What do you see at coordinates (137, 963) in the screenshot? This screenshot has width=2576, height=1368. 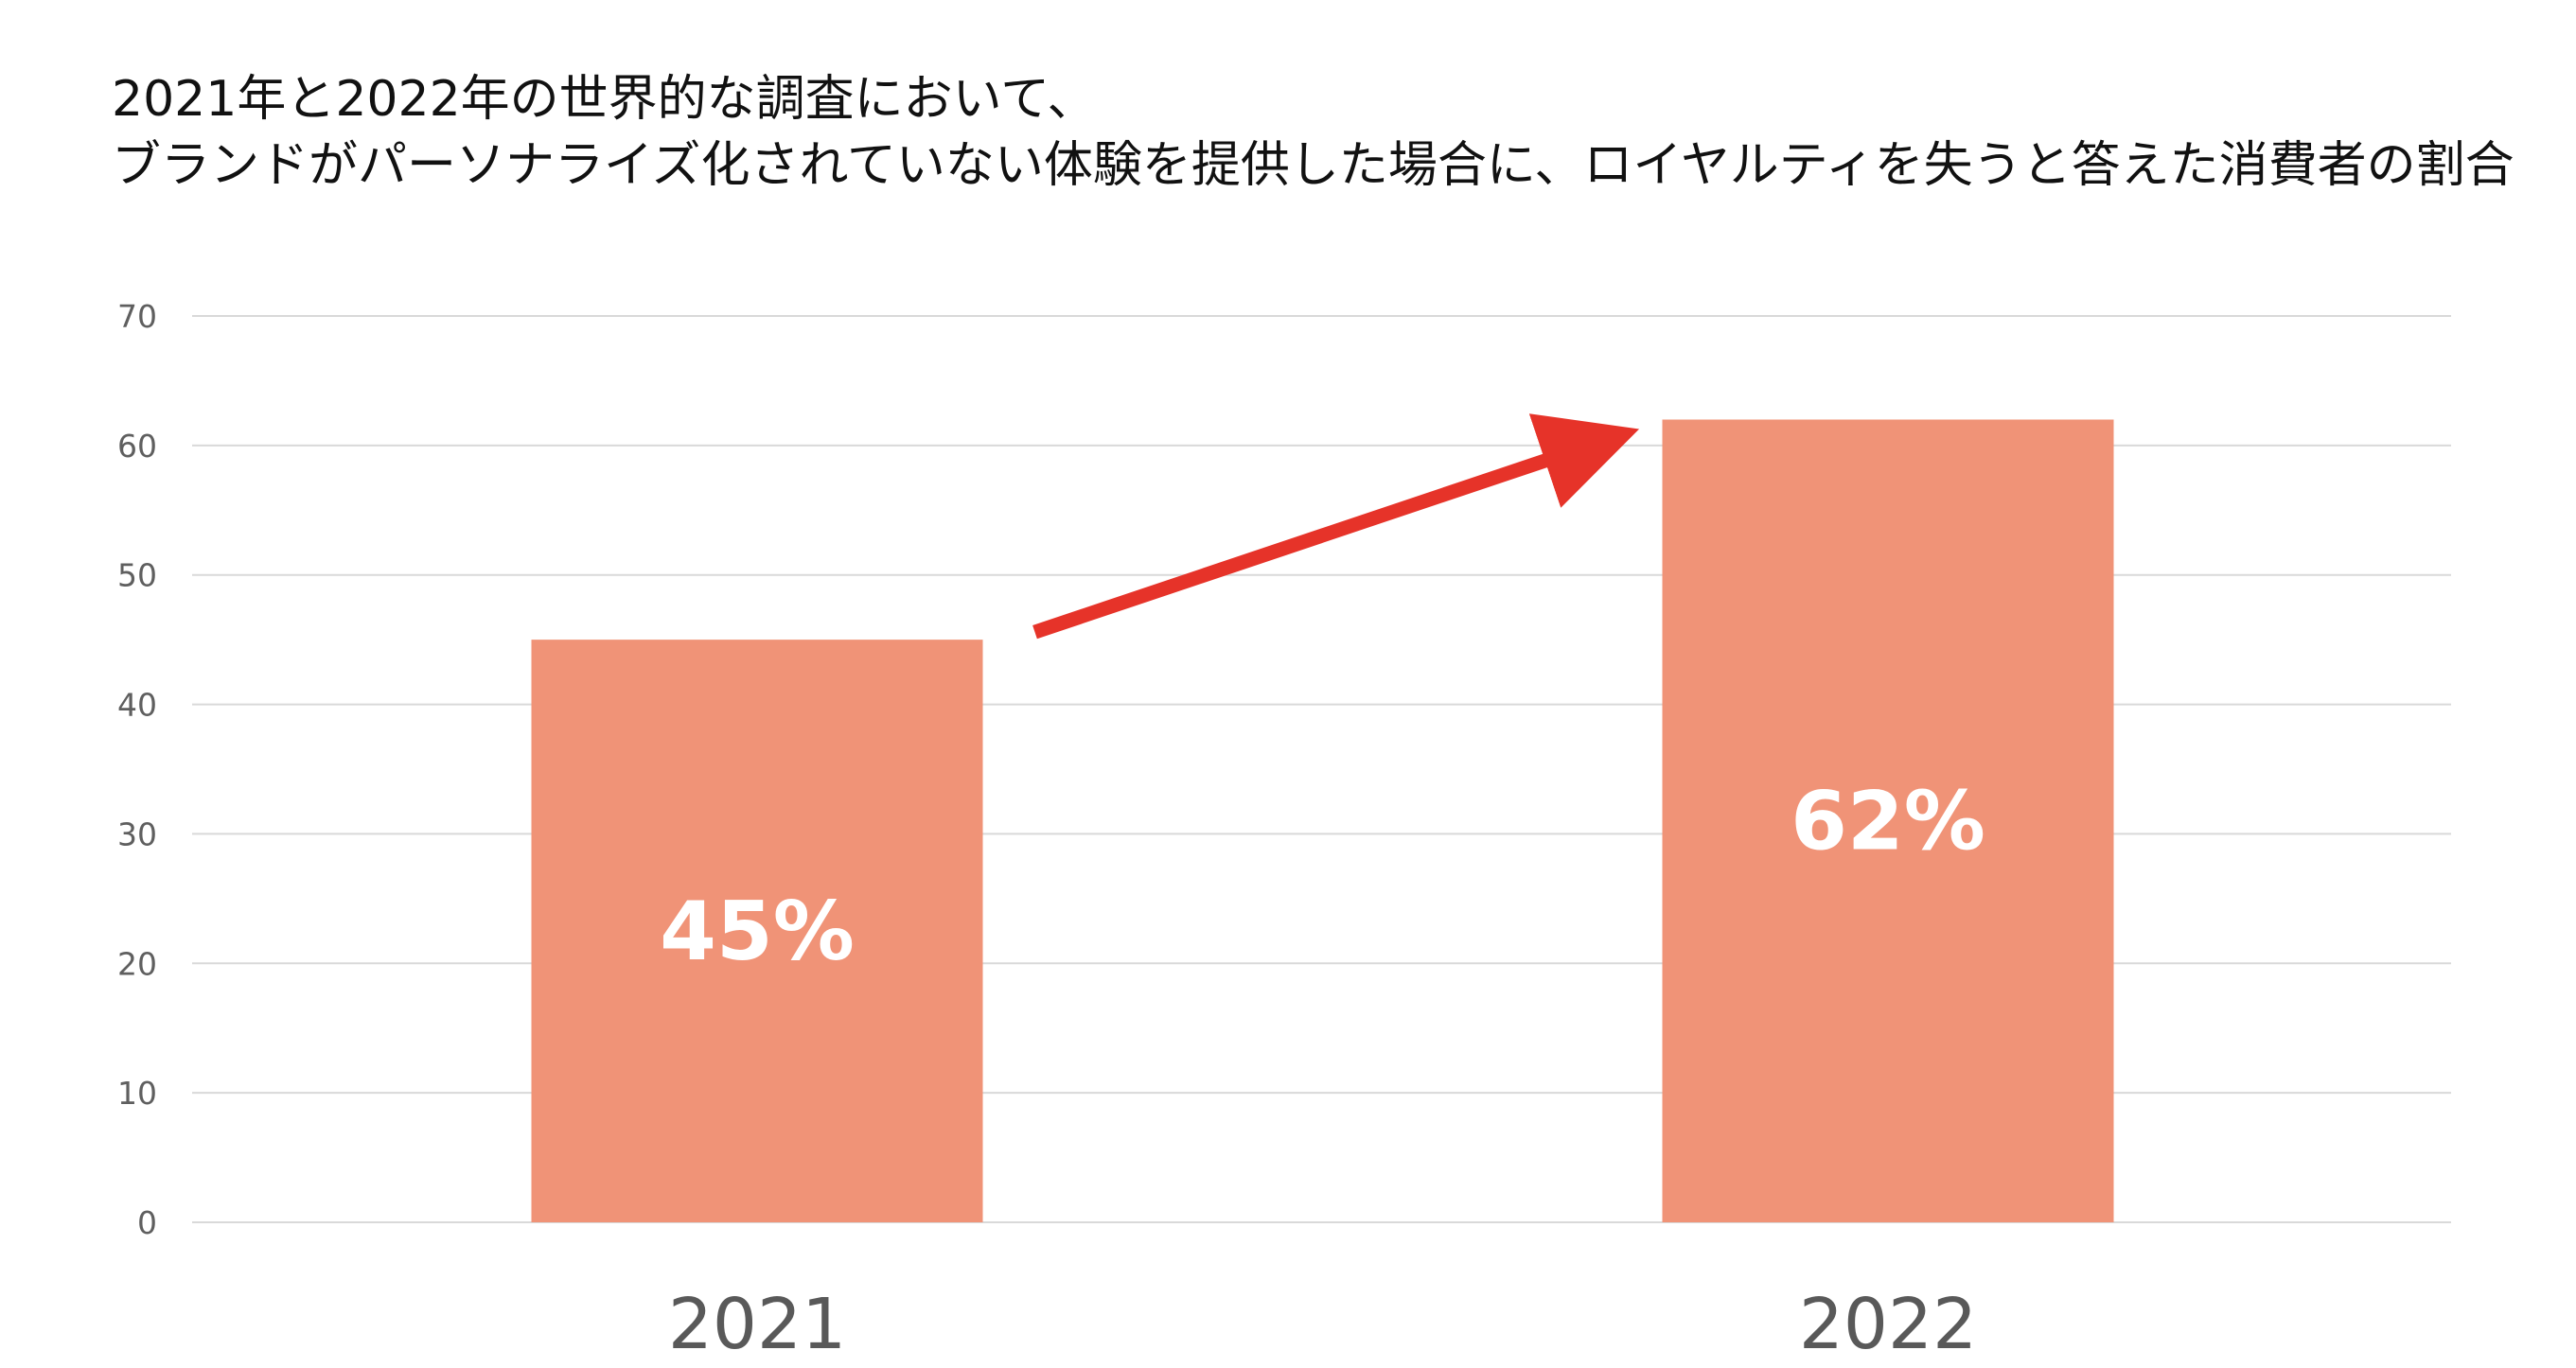 I see `y-tick-label: 20` at bounding box center [137, 963].